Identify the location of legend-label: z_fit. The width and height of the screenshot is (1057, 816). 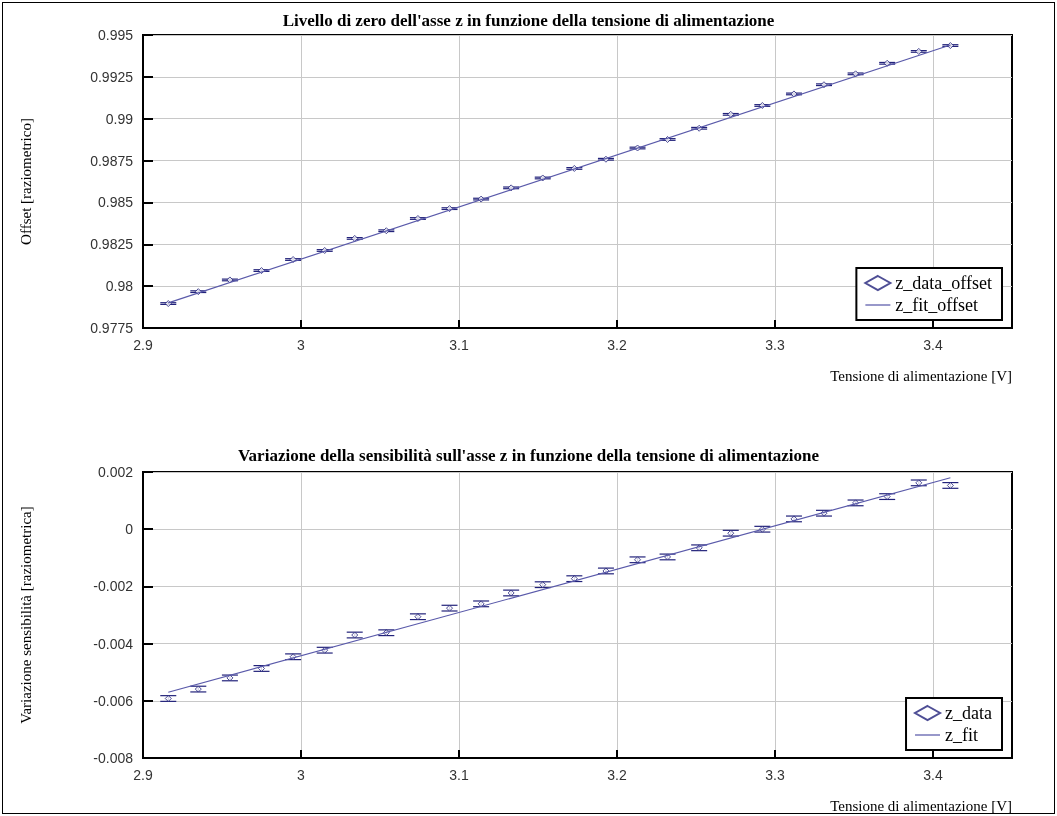
(962, 735).